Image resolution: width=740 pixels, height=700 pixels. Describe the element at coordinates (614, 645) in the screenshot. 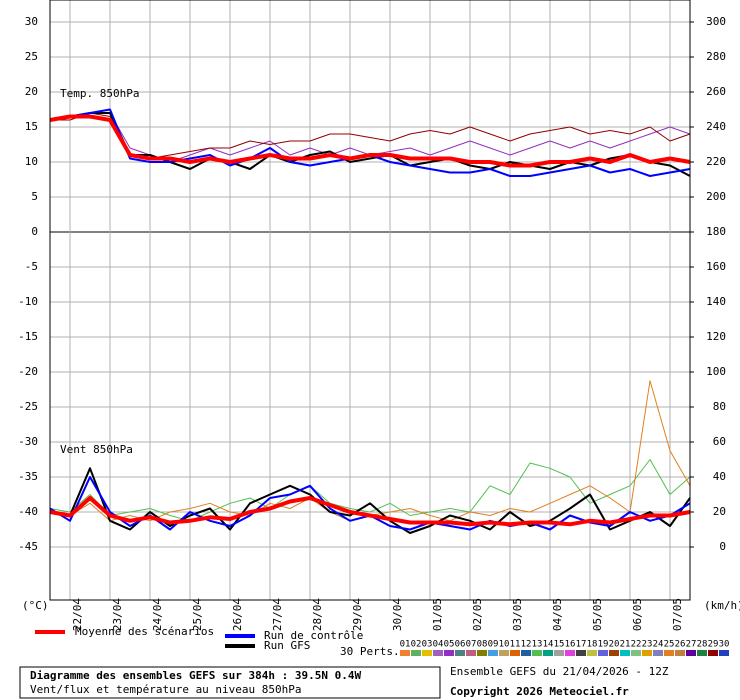

I see `legend-label: 20` at that location.